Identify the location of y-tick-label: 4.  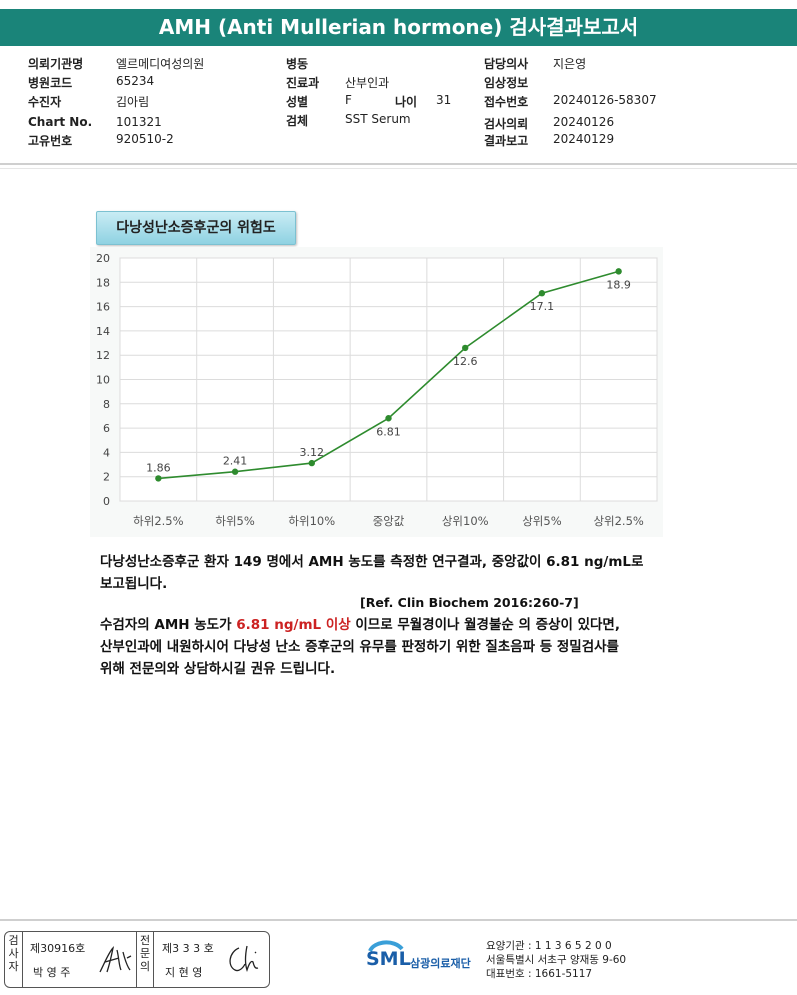
(106, 452).